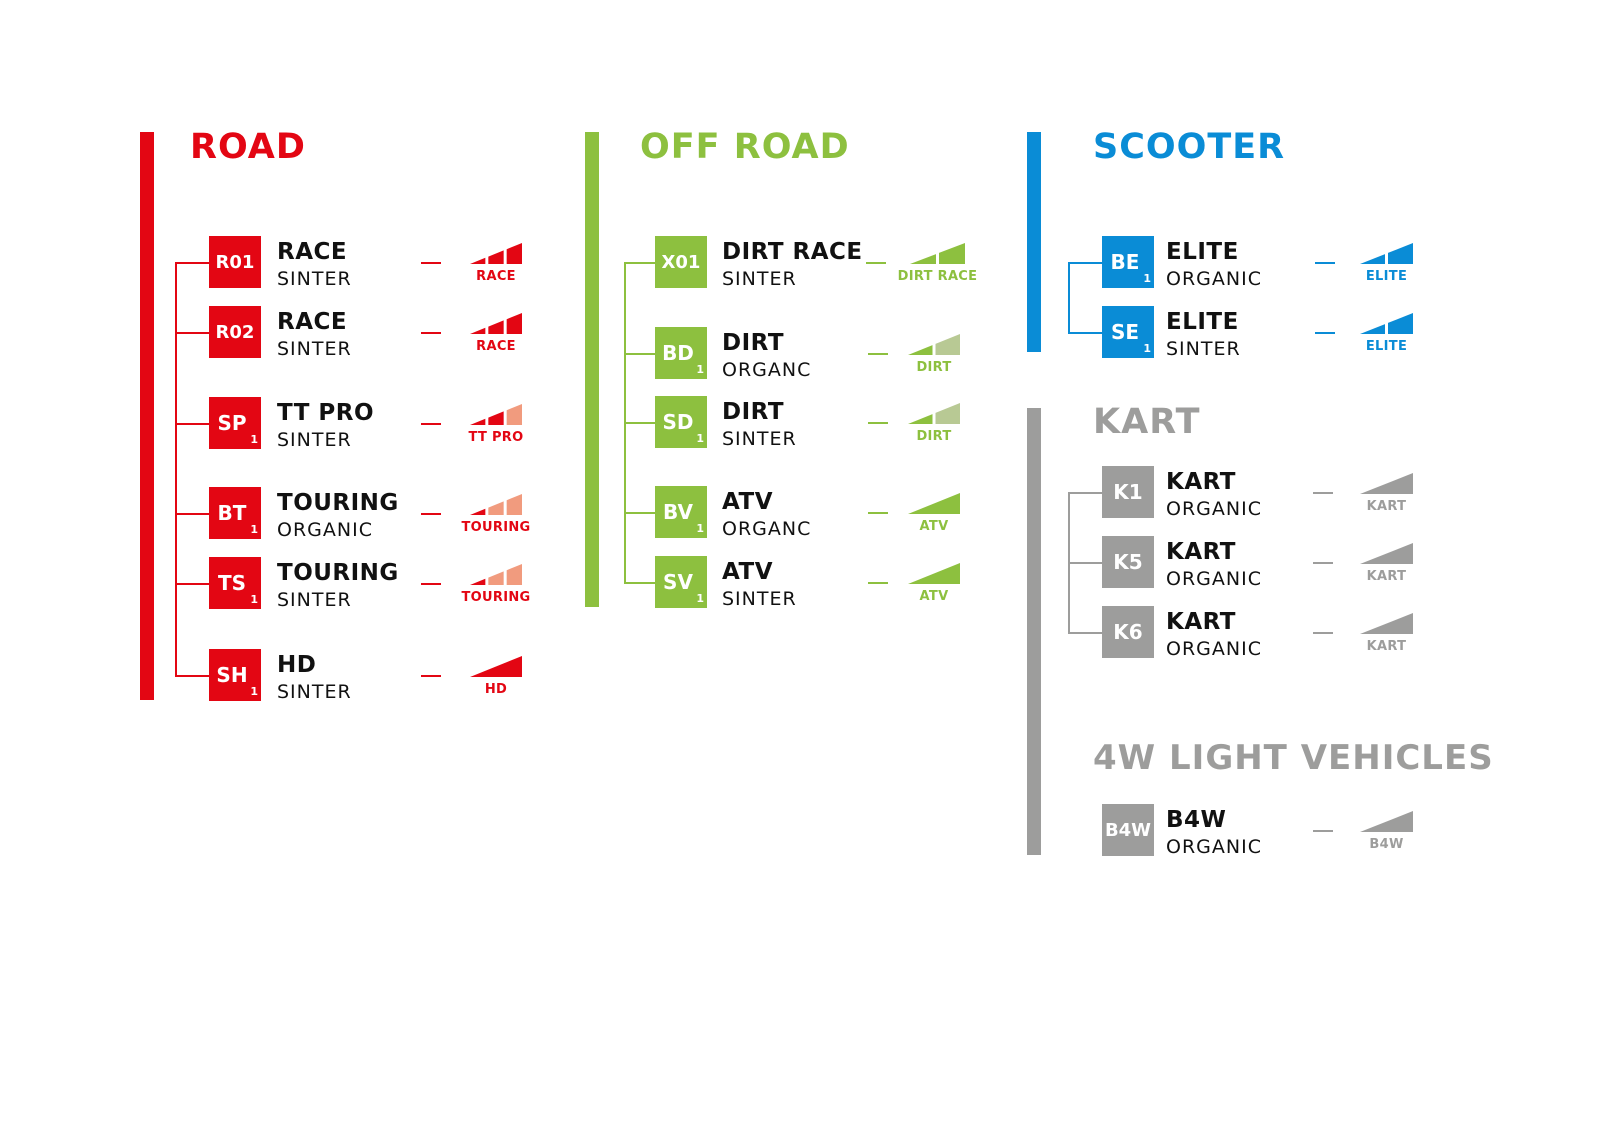 This screenshot has height=1131, width=1600. What do you see at coordinates (248, 147) in the screenshot?
I see `road-section-title: ROAD` at bounding box center [248, 147].